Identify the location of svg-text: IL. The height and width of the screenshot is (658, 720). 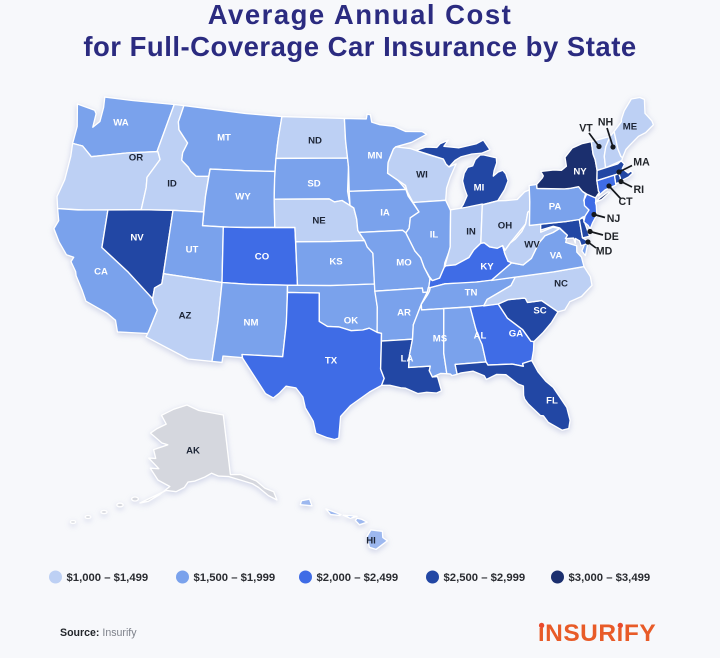
(434, 234).